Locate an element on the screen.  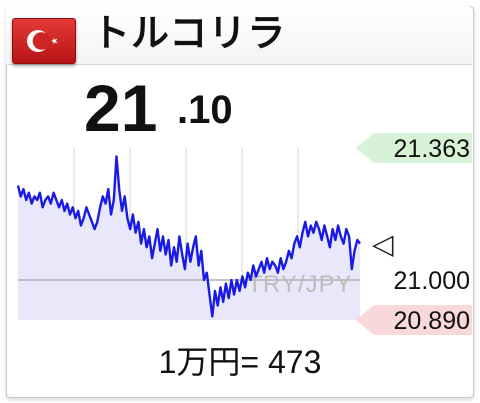
current-marker-icon: ◁ is located at coordinates (383, 244).